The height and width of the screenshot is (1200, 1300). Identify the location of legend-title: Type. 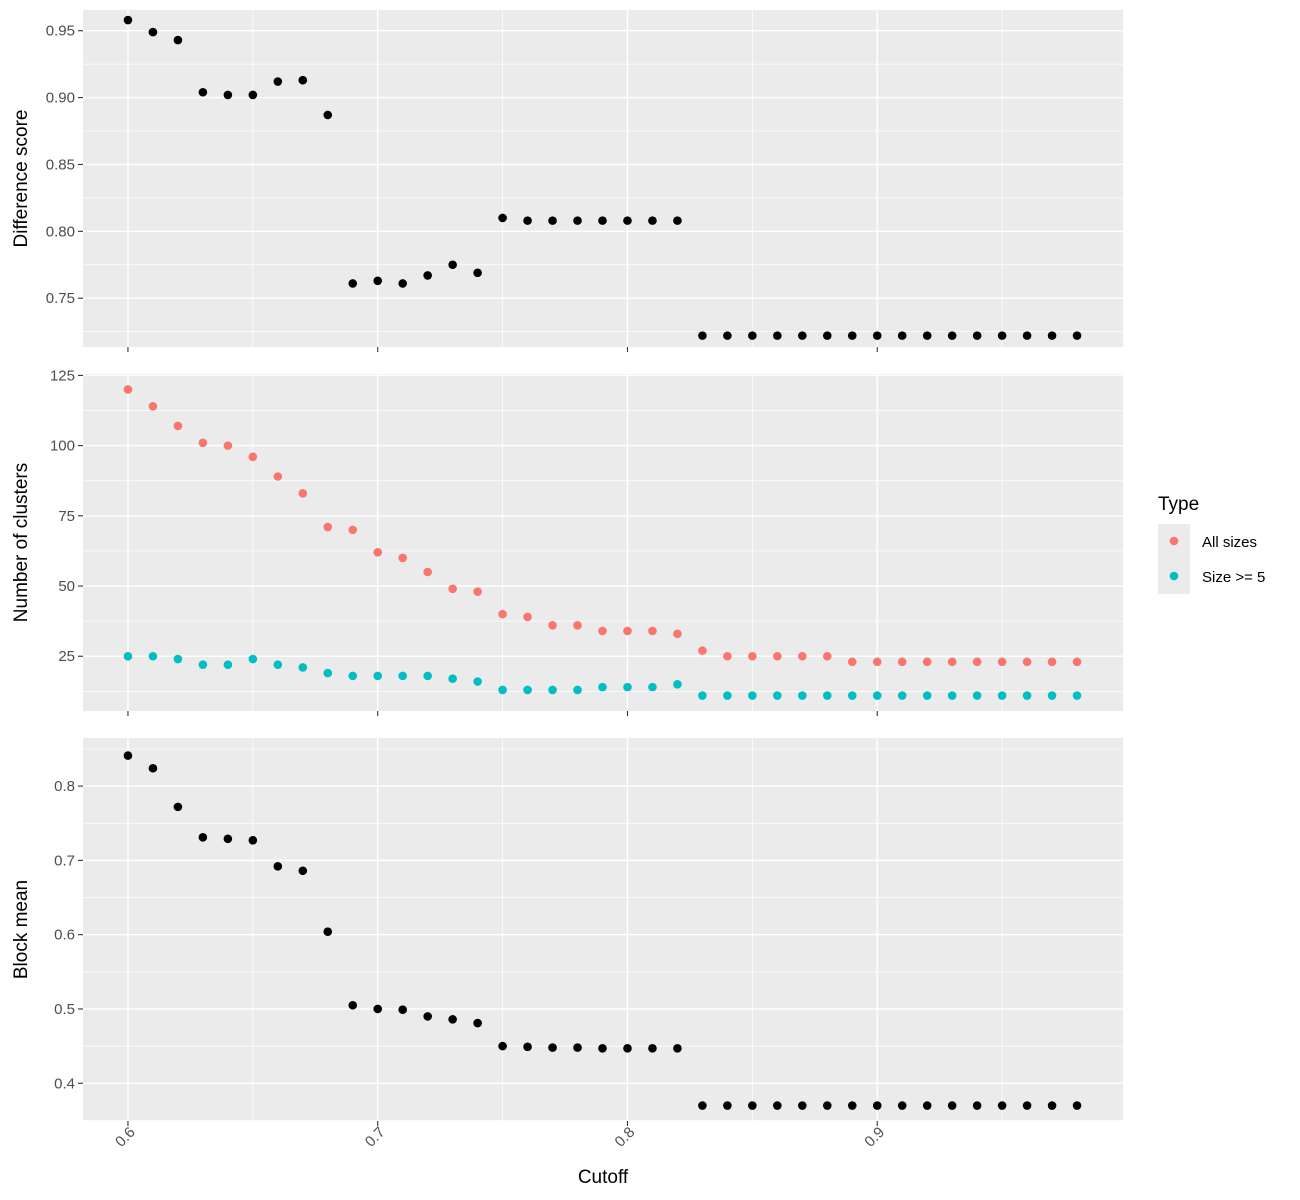
(1178, 504).